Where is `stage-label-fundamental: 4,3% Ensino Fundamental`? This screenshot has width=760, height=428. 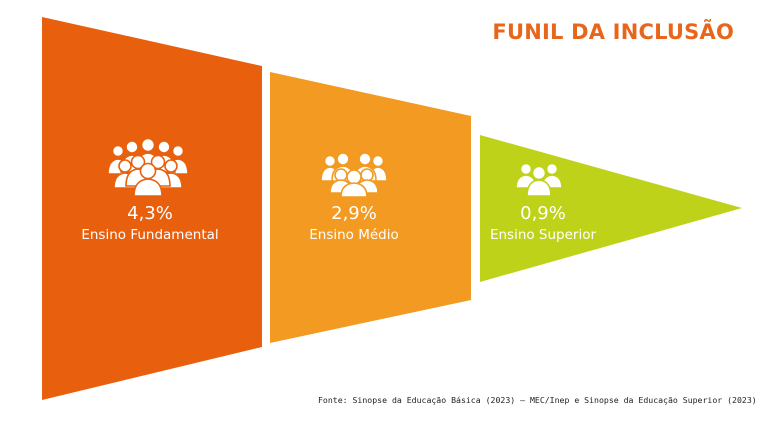 stage-label-fundamental: 4,3% Ensino Fundamental is located at coordinates (150, 224).